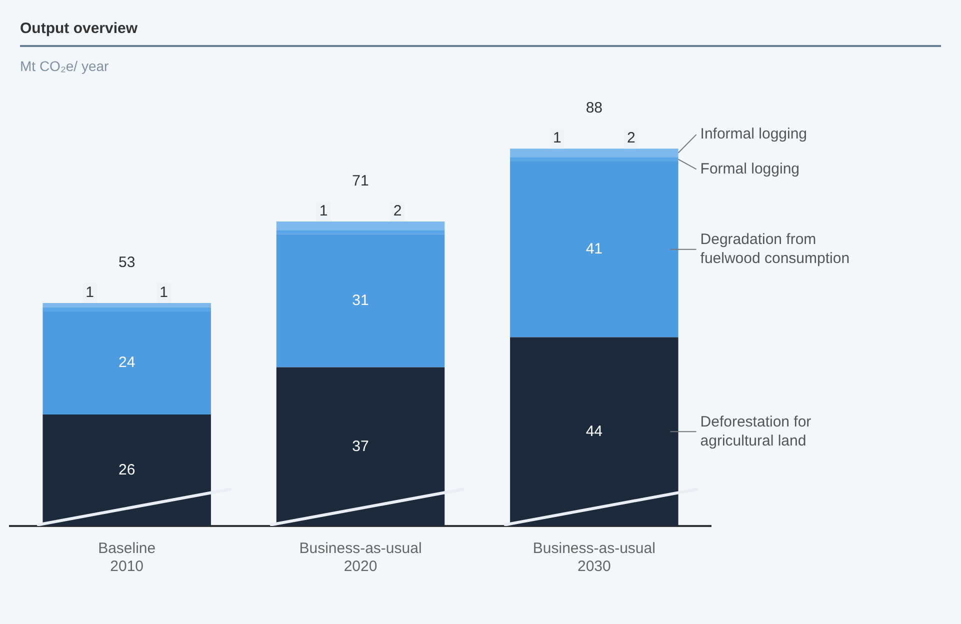 The image size is (961, 624). I want to click on data-label: 26, so click(127, 469).